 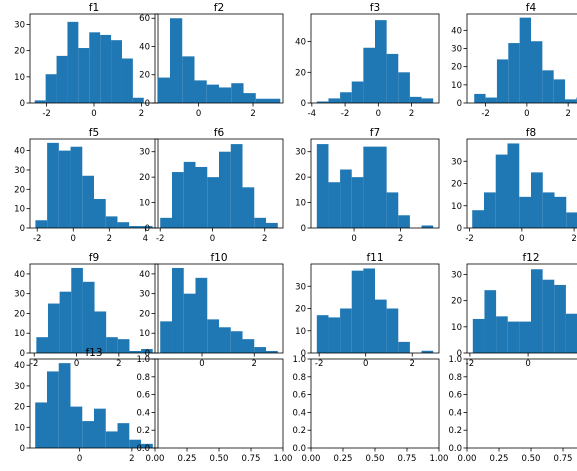 What do you see at coordinates (299, 378) in the screenshot?
I see `y-tick-label: 0.8` at bounding box center [299, 378].